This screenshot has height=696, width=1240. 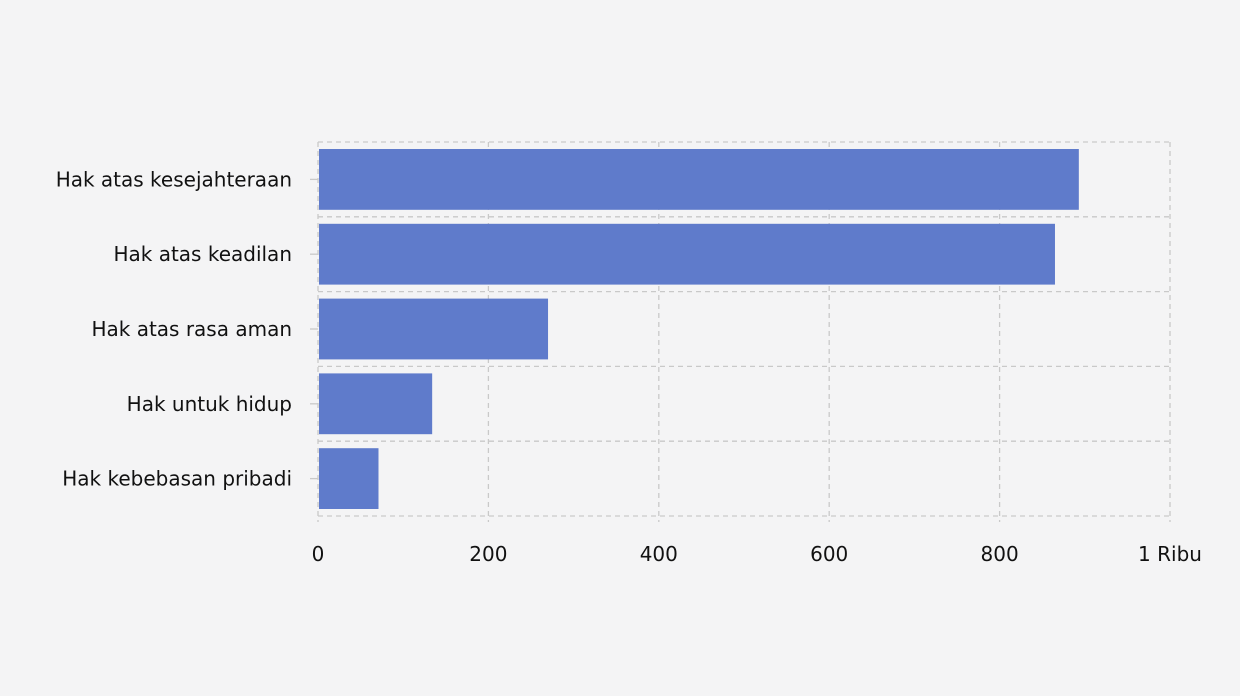 What do you see at coordinates (659, 554) in the screenshot?
I see `x-tick-label-2: 400` at bounding box center [659, 554].